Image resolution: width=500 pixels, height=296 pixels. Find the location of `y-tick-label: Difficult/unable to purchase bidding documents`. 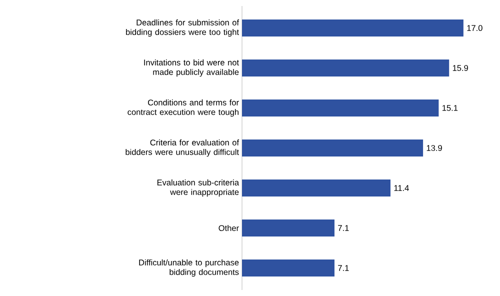

y-tick-label: Difficult/unable to purchase bidding documents is located at coordinates (189, 268).